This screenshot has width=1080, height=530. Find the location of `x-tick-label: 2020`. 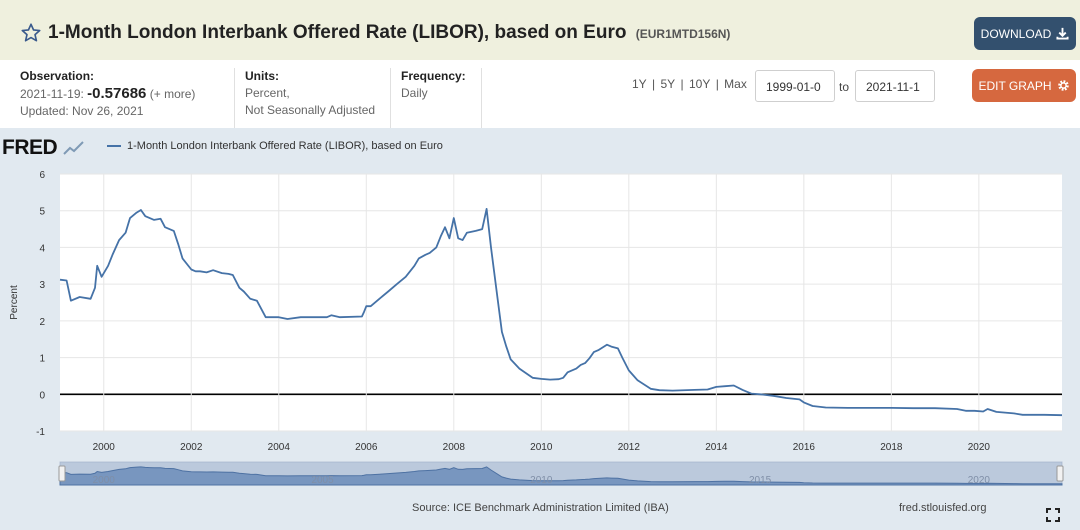

x-tick-label: 2020 is located at coordinates (979, 447).